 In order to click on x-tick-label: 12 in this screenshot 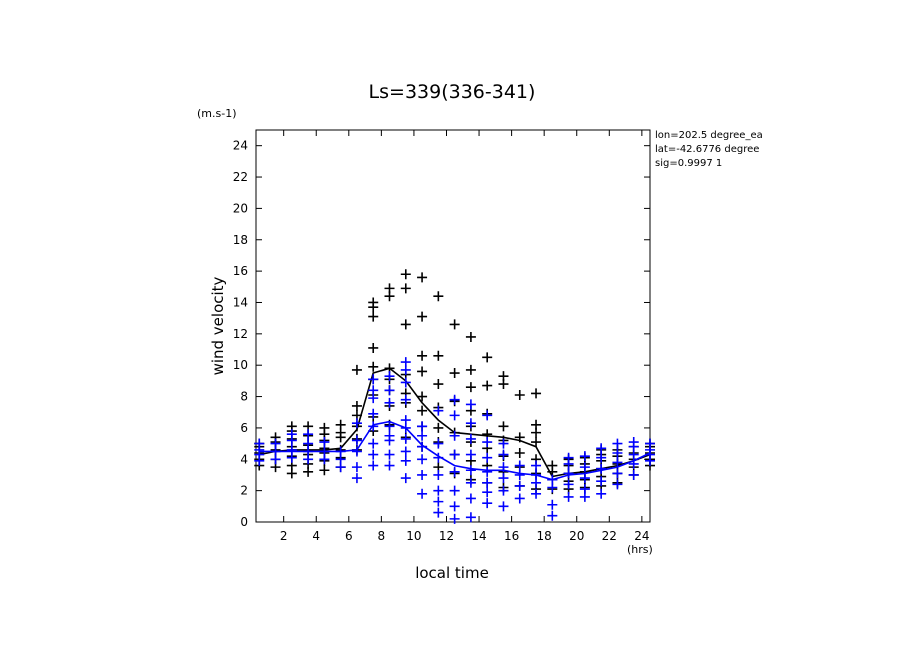, I will do `click(446, 536)`.